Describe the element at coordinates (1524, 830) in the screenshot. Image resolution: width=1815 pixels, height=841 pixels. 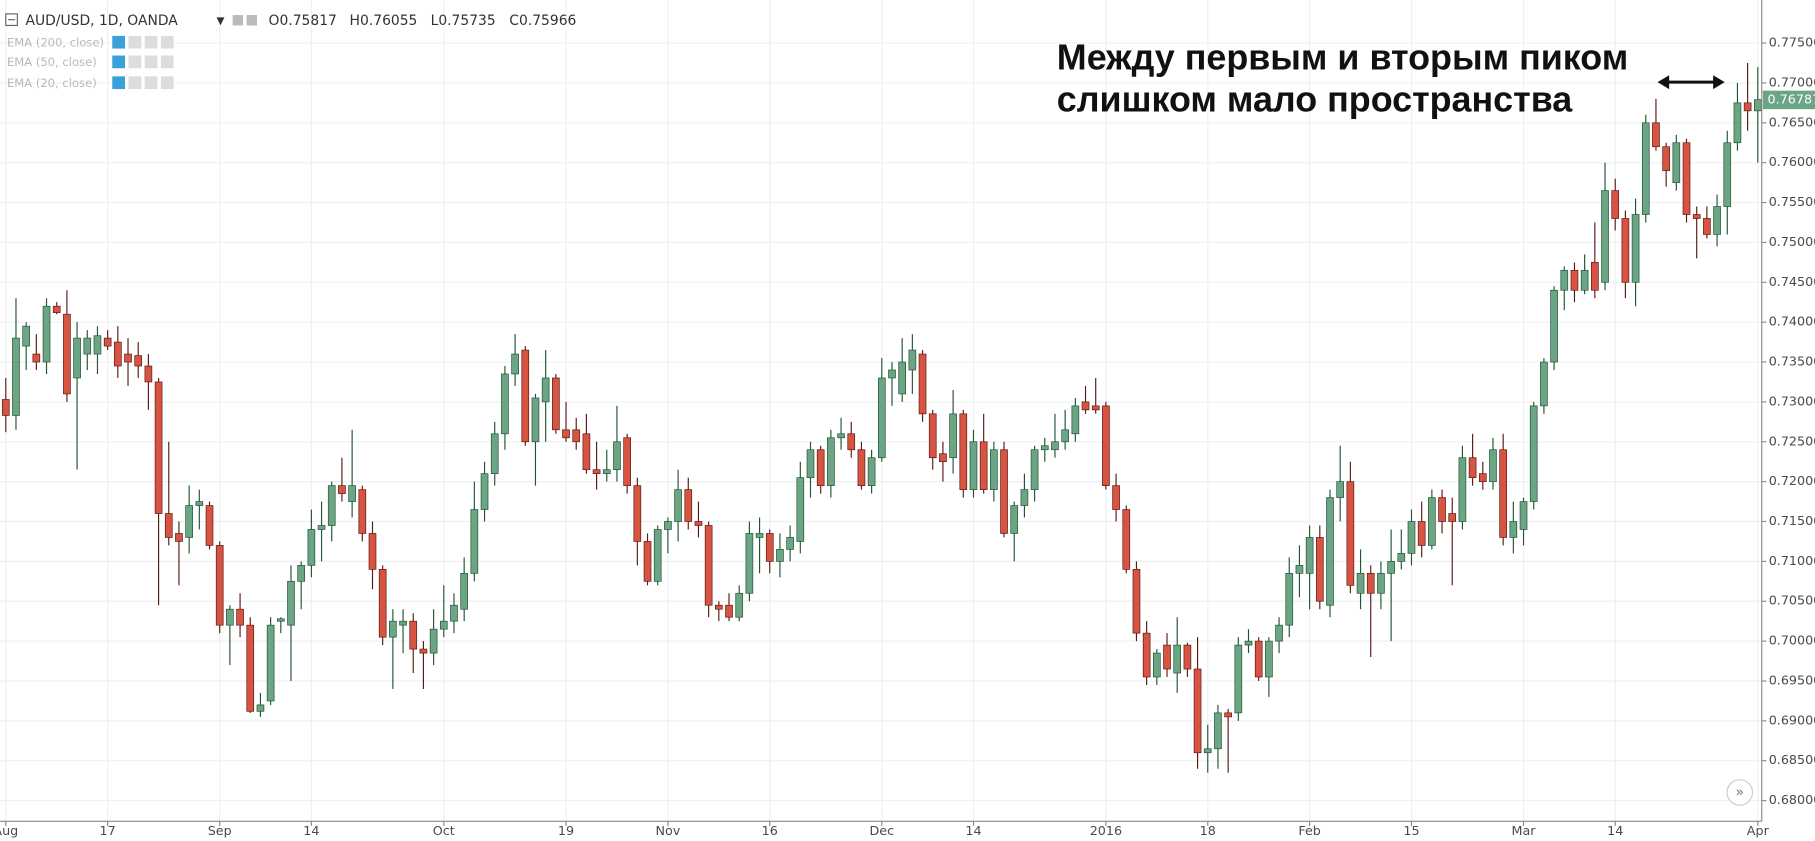
I see `x-tick-label: Mar` at that location.